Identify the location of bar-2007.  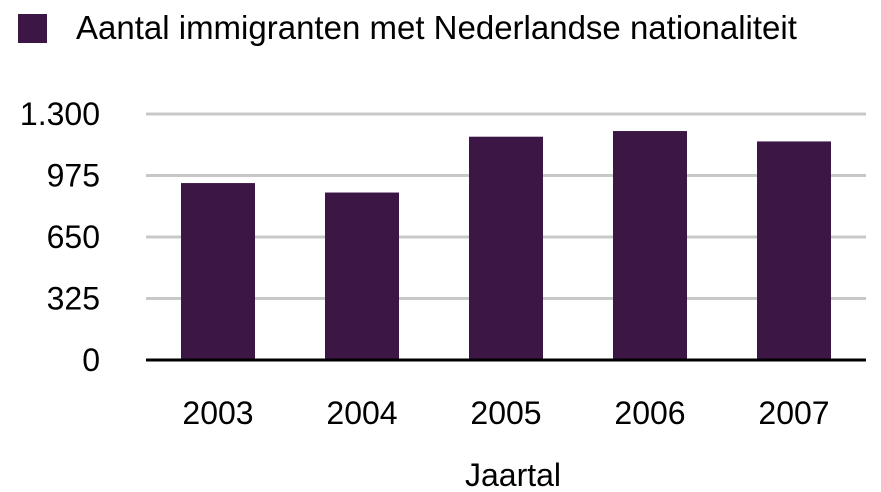
(794, 250).